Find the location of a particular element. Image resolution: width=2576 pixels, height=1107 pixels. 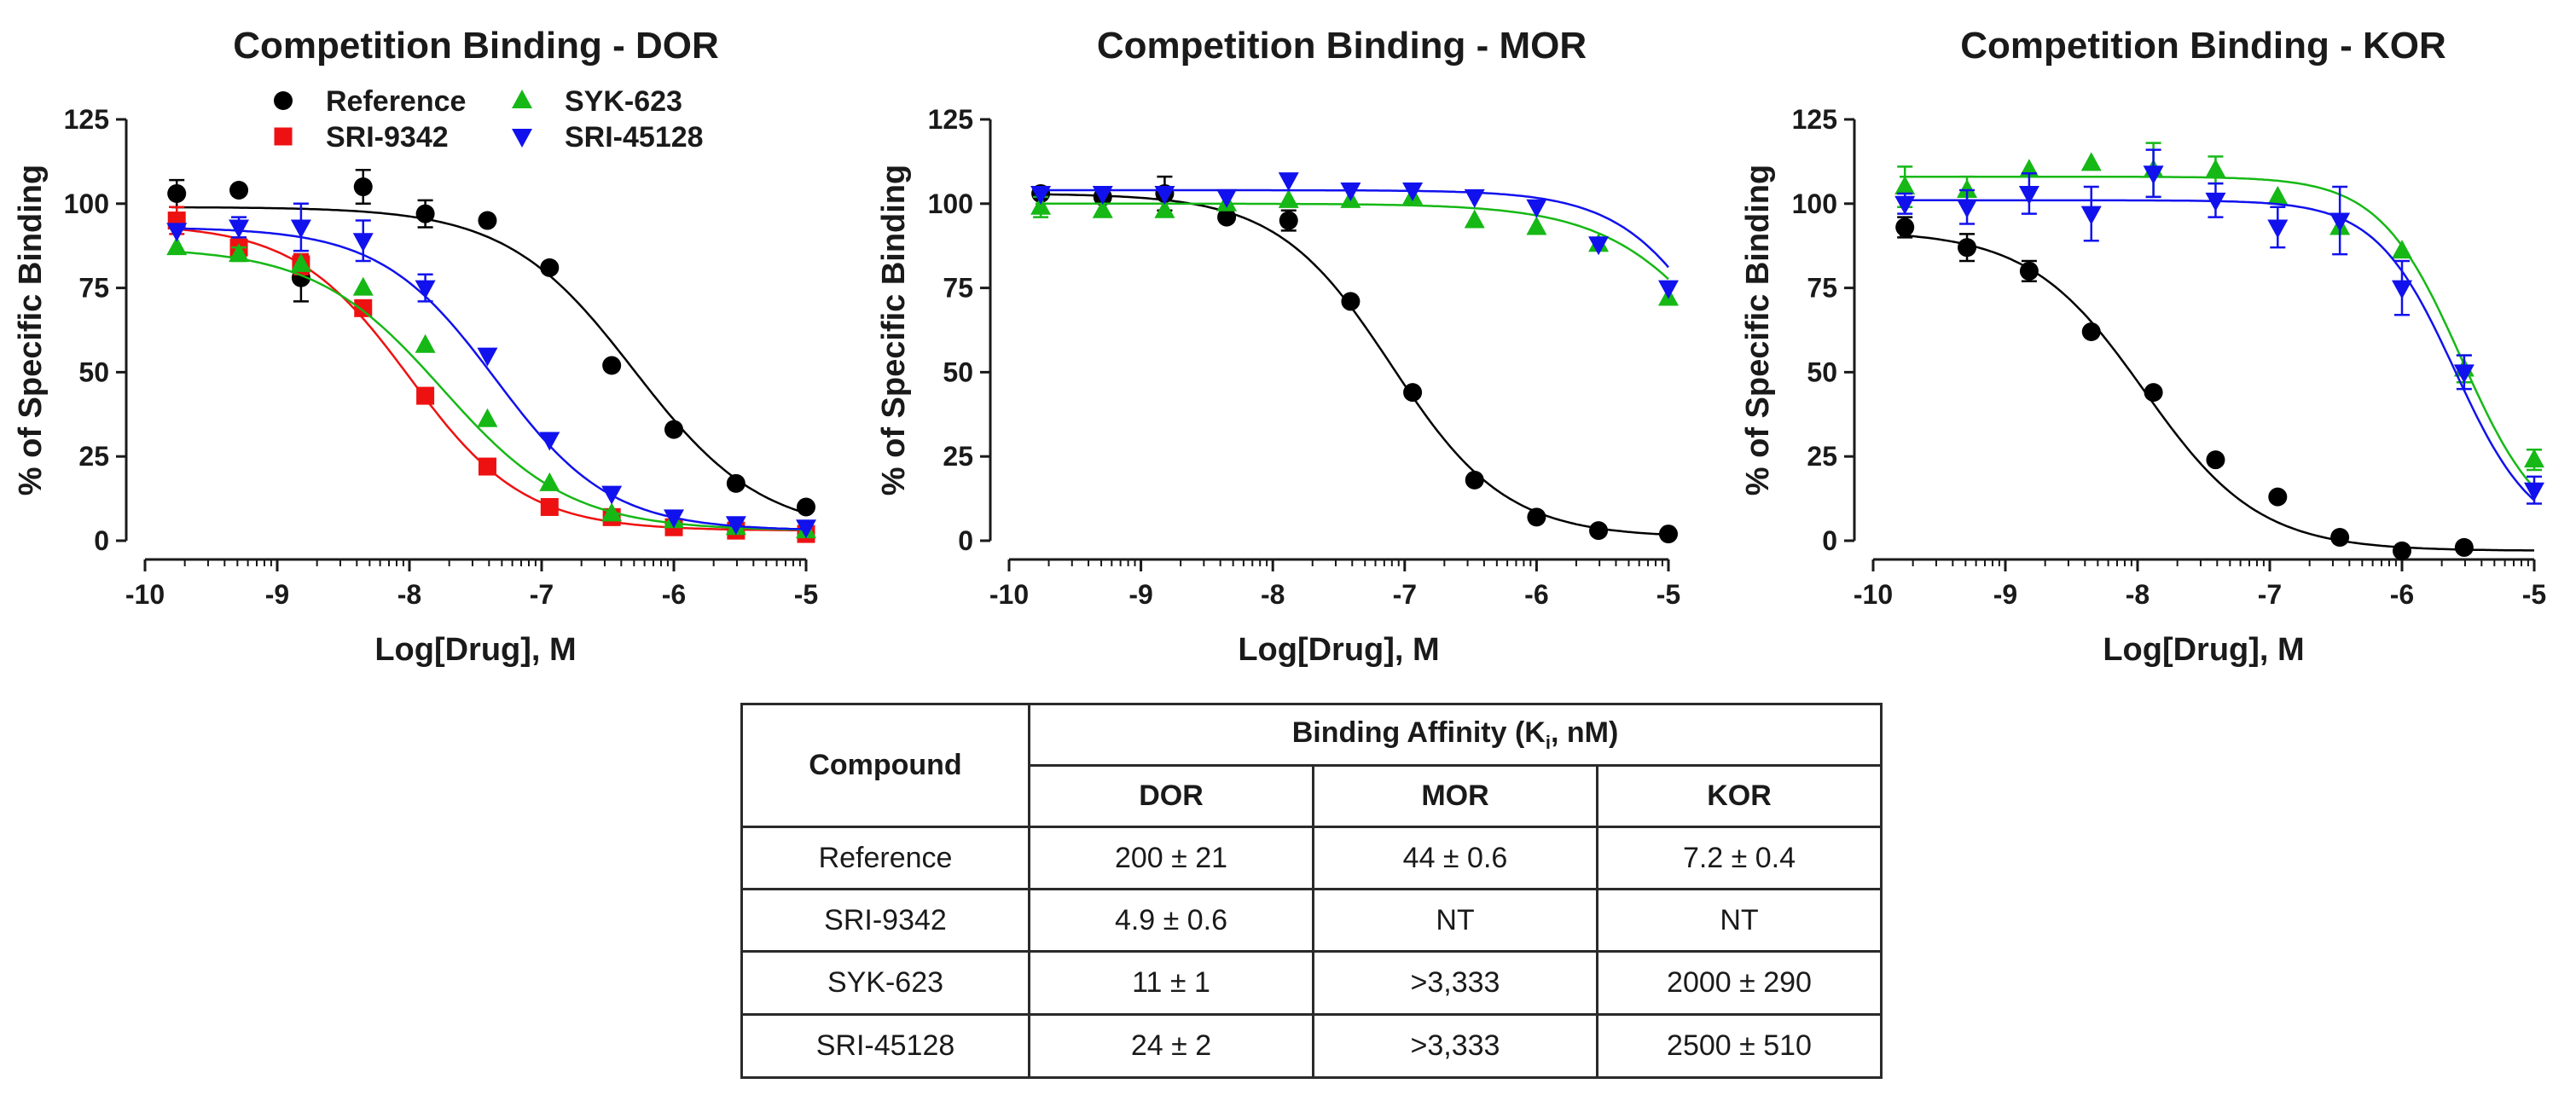

series-reference is located at coordinates (491, 343).